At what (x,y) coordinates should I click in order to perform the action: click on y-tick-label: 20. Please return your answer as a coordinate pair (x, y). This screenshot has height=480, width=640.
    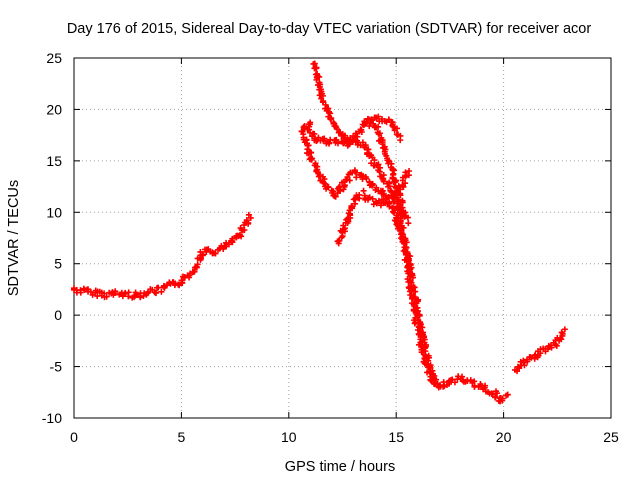
    Looking at the image, I should click on (54, 109).